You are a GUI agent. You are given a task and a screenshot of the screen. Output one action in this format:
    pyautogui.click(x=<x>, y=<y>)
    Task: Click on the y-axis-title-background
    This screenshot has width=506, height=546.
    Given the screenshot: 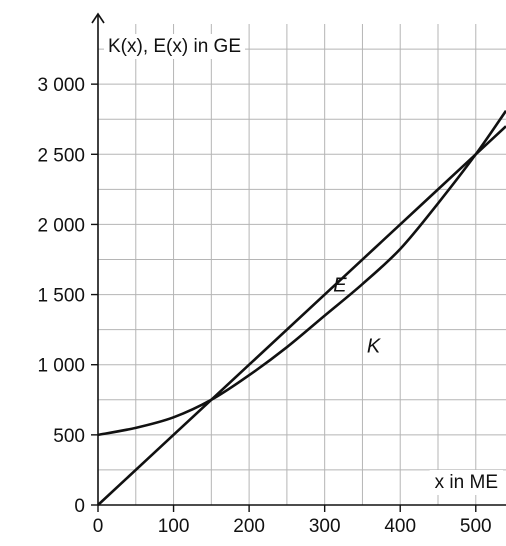 What is the action you would take?
    pyautogui.click(x=175, y=46)
    